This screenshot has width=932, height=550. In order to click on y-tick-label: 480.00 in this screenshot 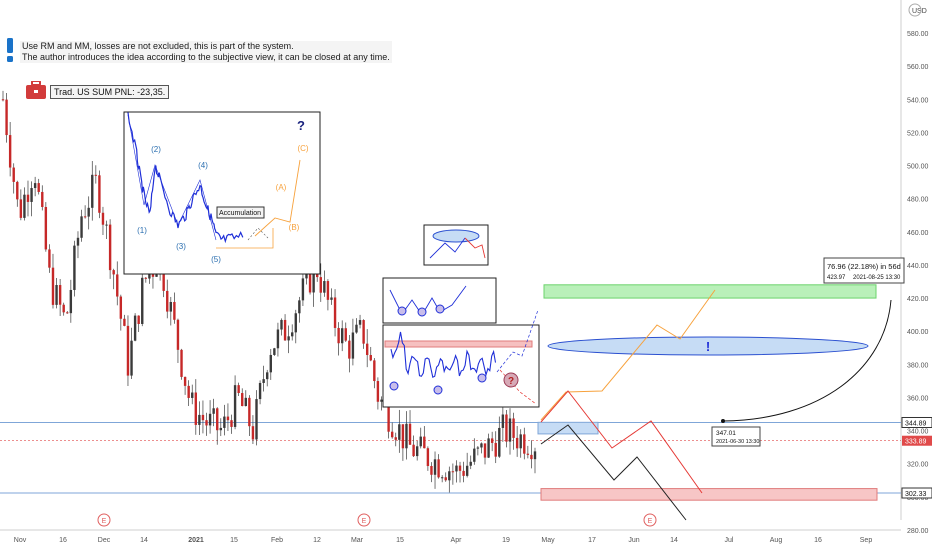, I will do `click(918, 200)`.